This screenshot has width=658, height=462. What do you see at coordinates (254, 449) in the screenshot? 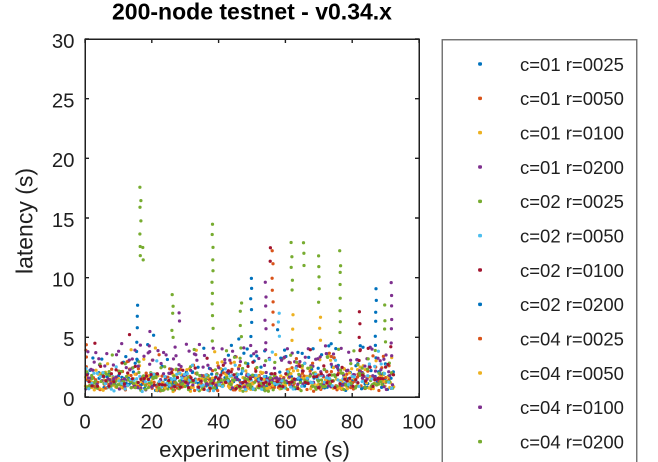
I see `svg-text: experiment time (s)` at bounding box center [254, 449].